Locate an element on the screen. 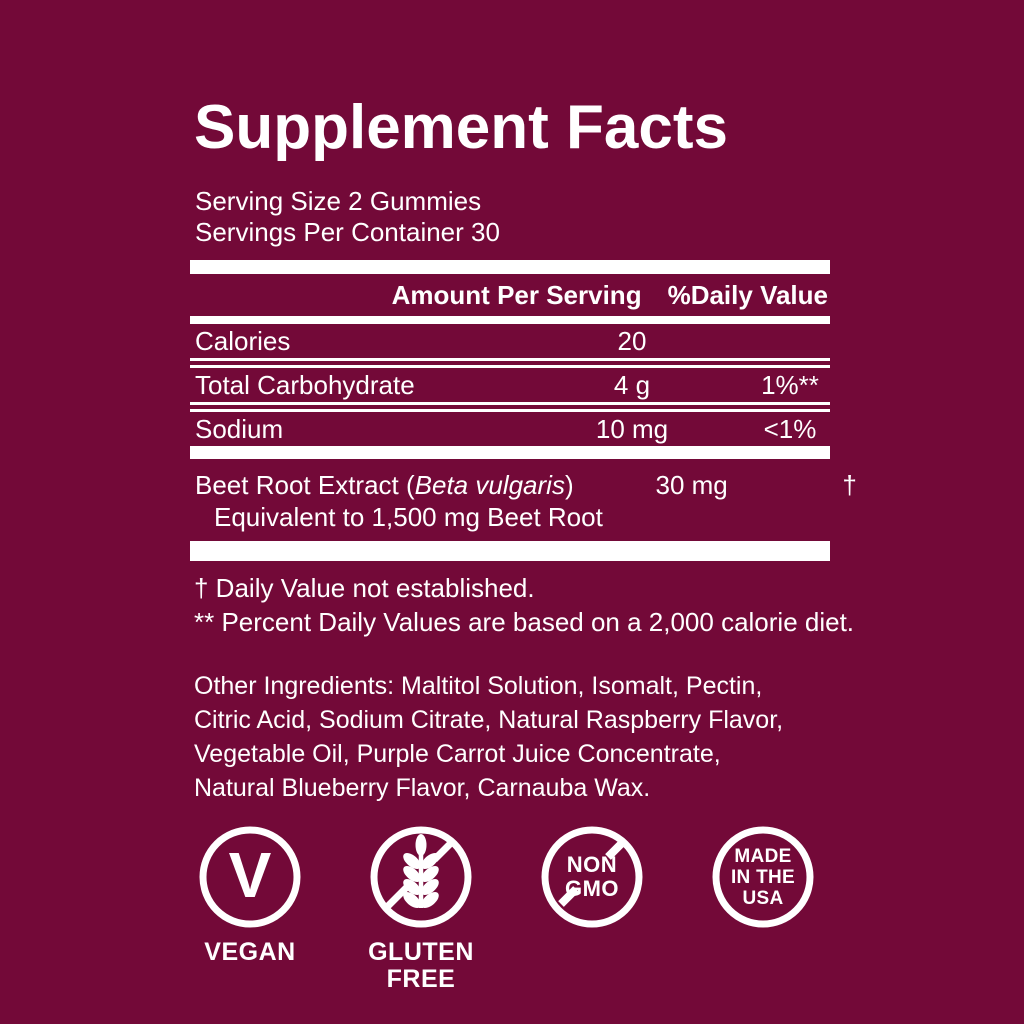  divider-bar-medium is located at coordinates (510, 320).